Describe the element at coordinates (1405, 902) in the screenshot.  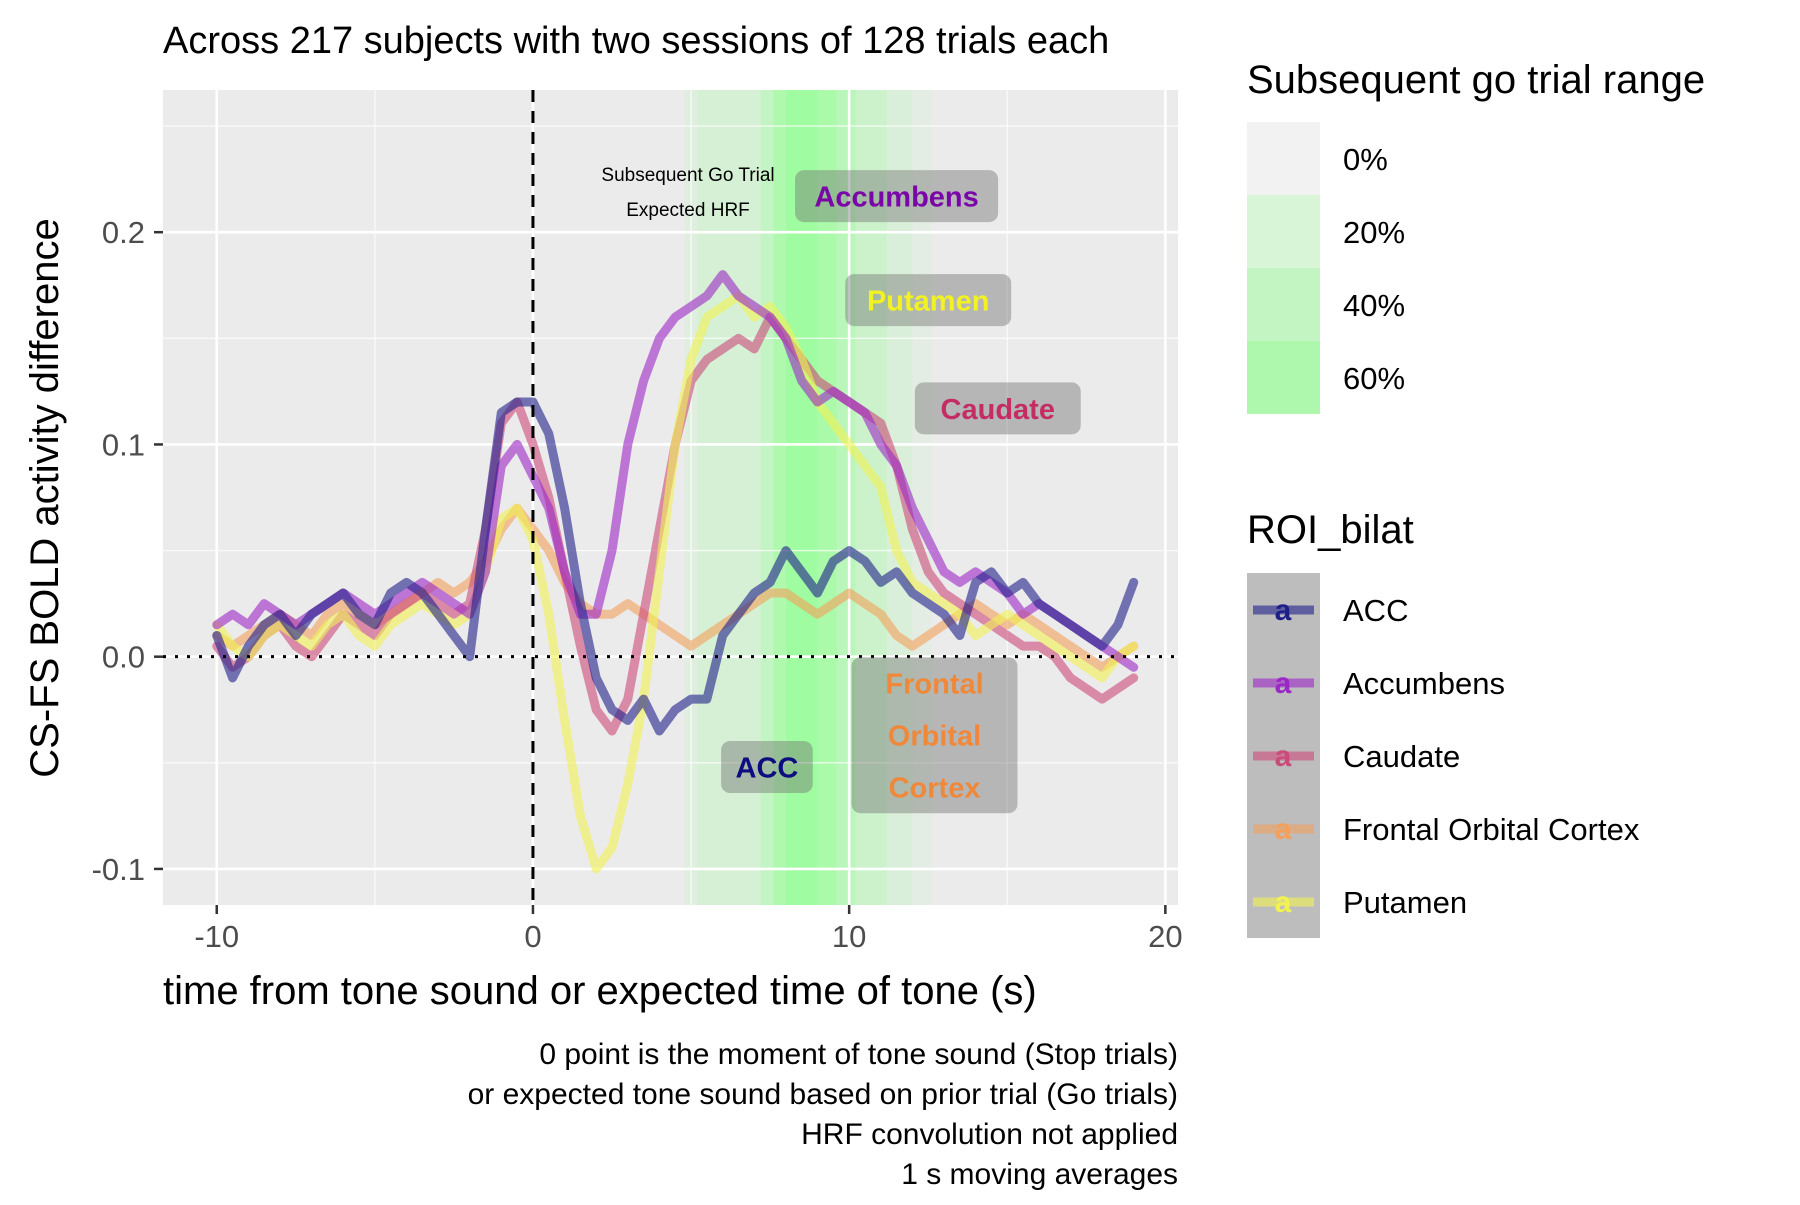
I see `color-legend-label: Putamen` at that location.